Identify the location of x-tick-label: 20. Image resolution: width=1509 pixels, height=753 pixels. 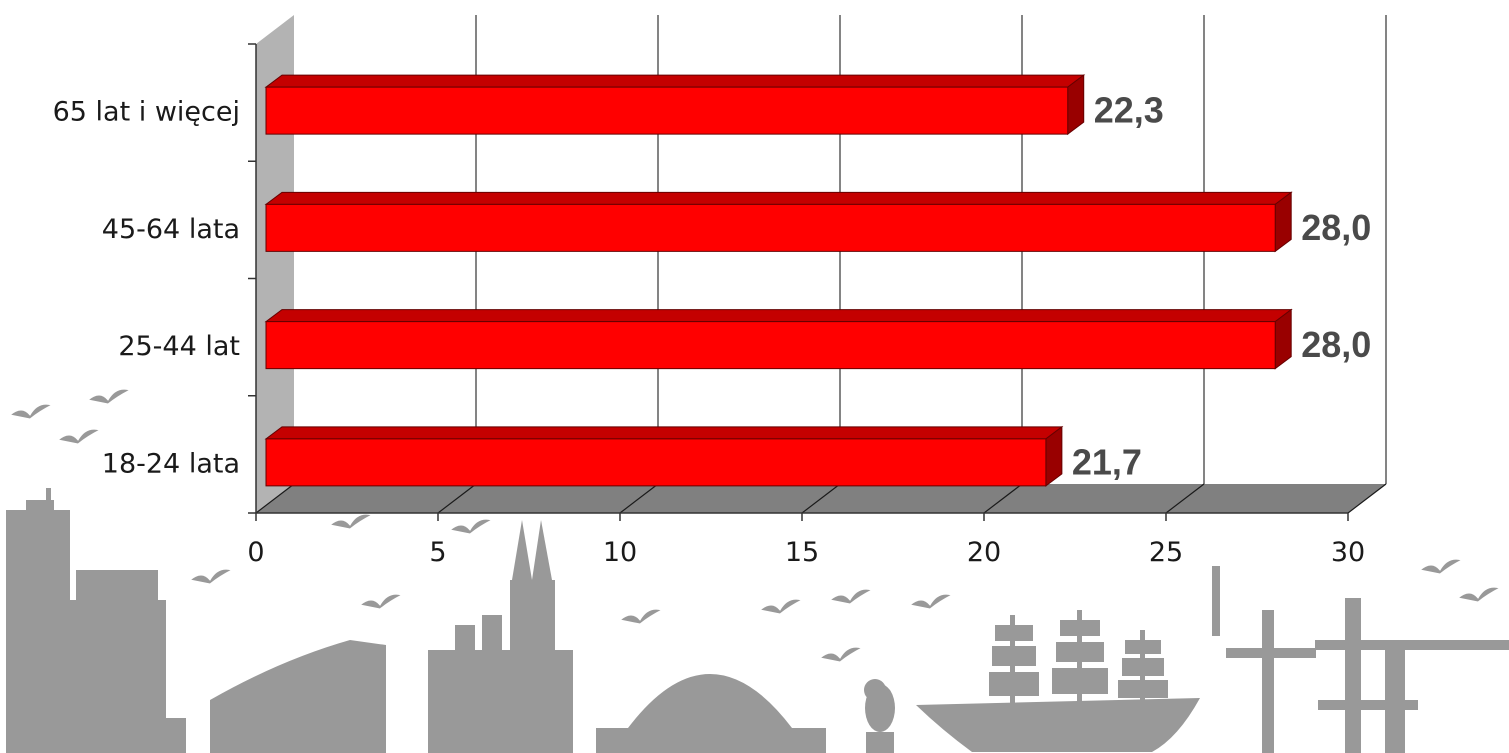
(984, 552).